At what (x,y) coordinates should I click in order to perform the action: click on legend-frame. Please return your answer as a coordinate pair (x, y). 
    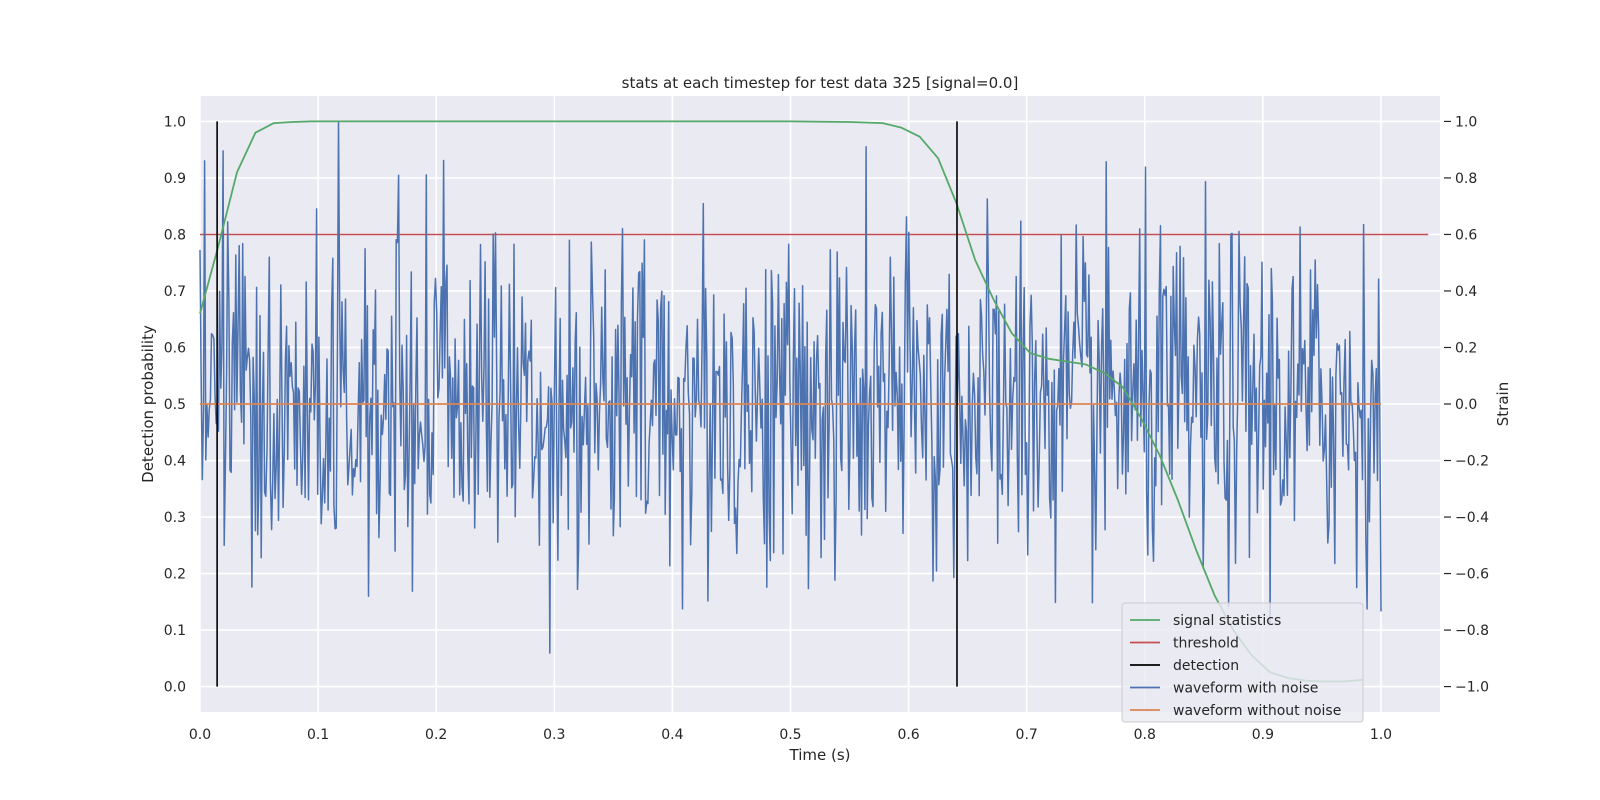
    Looking at the image, I should click on (1242, 662).